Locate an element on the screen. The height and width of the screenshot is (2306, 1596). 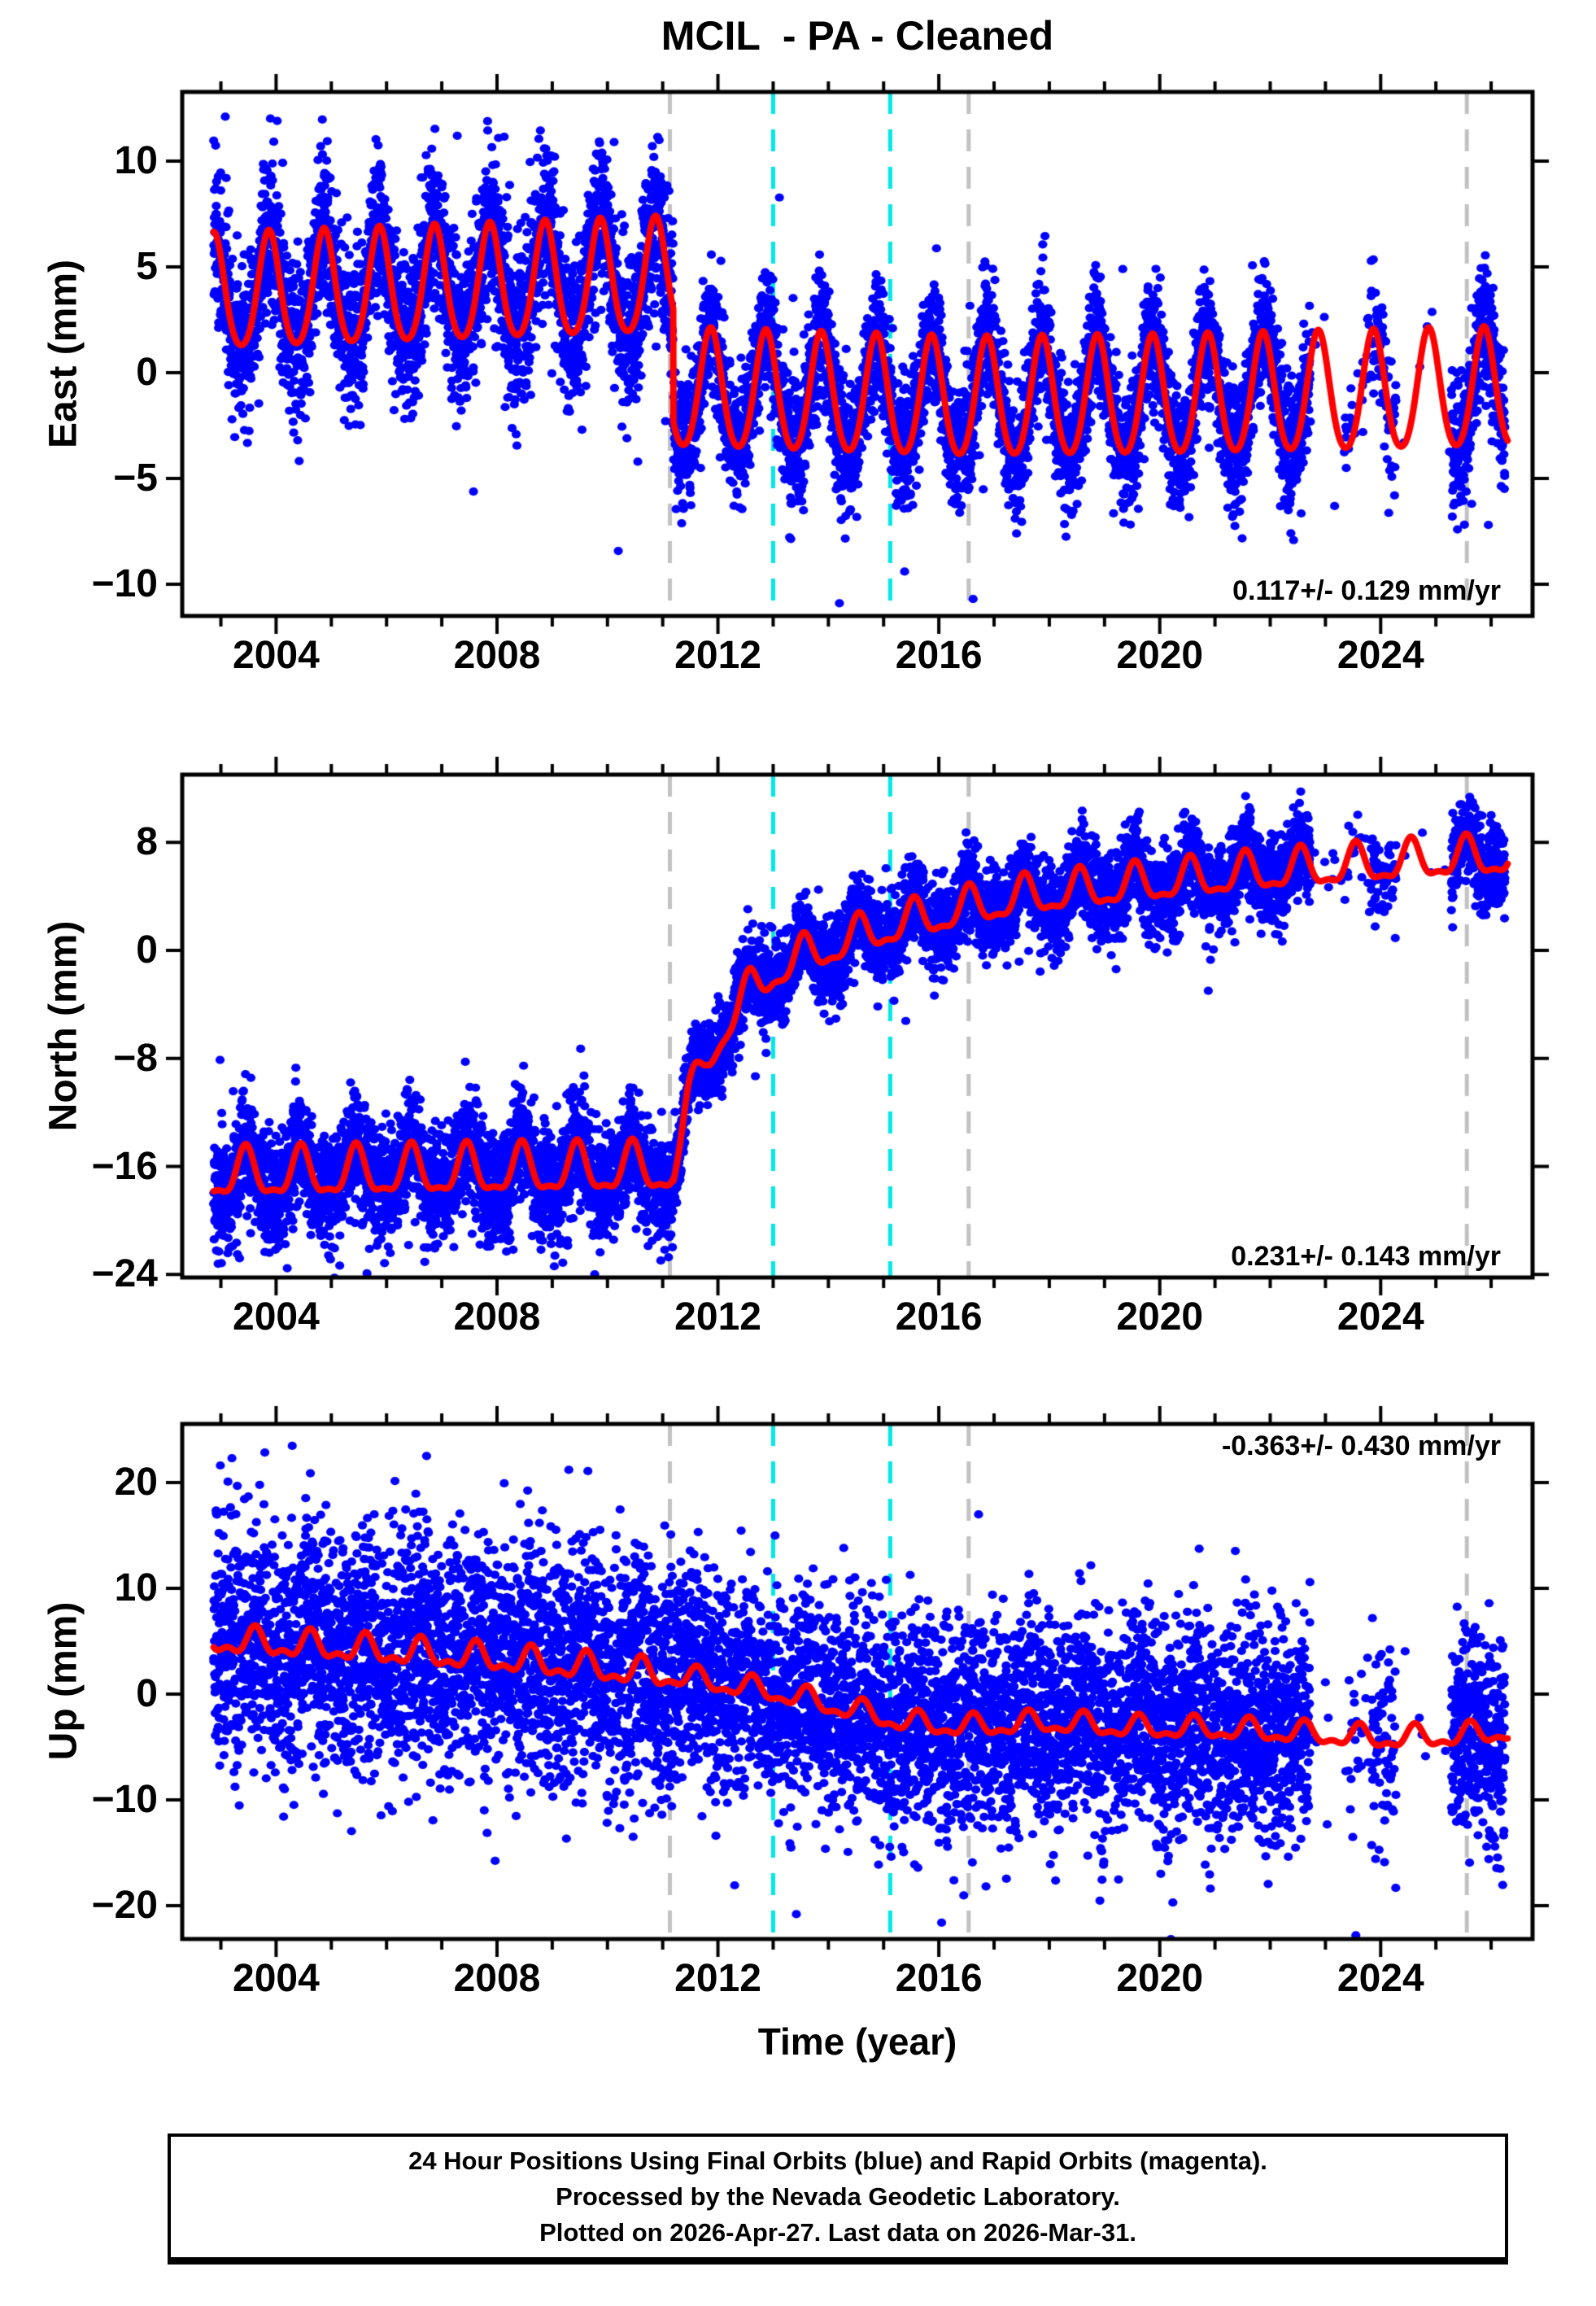
y-tick-label: 5 is located at coordinates (147, 266).